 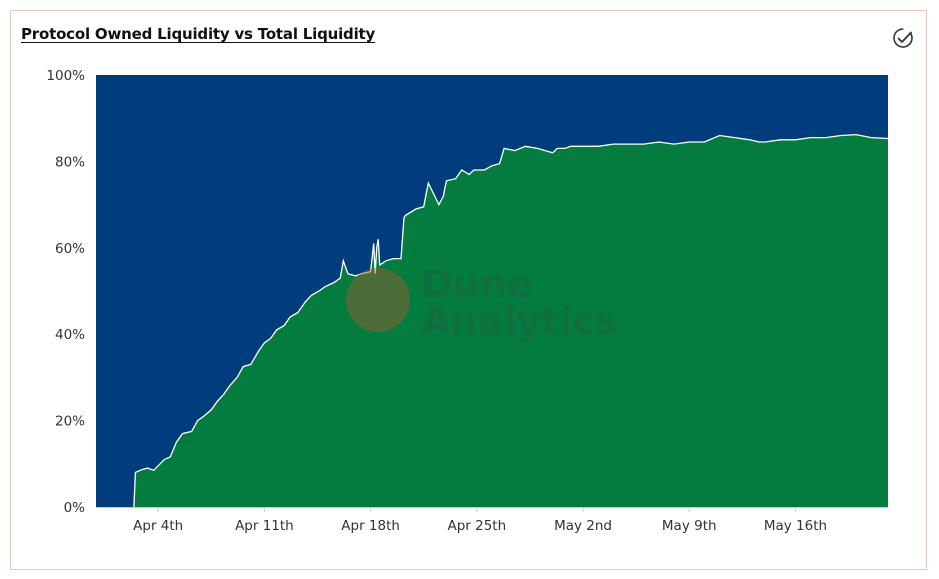 What do you see at coordinates (70, 422) in the screenshot?
I see `y-tick-label: 20%` at bounding box center [70, 422].